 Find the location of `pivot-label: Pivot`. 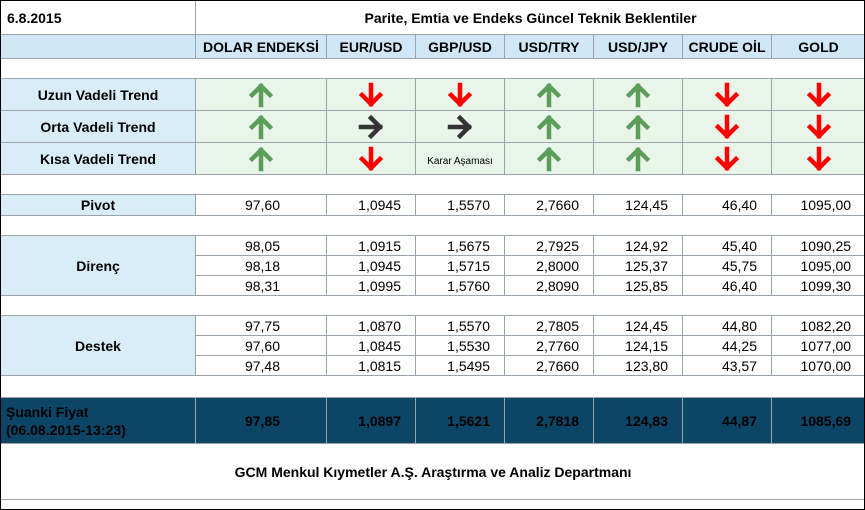

pivot-label: Pivot is located at coordinates (98, 205).